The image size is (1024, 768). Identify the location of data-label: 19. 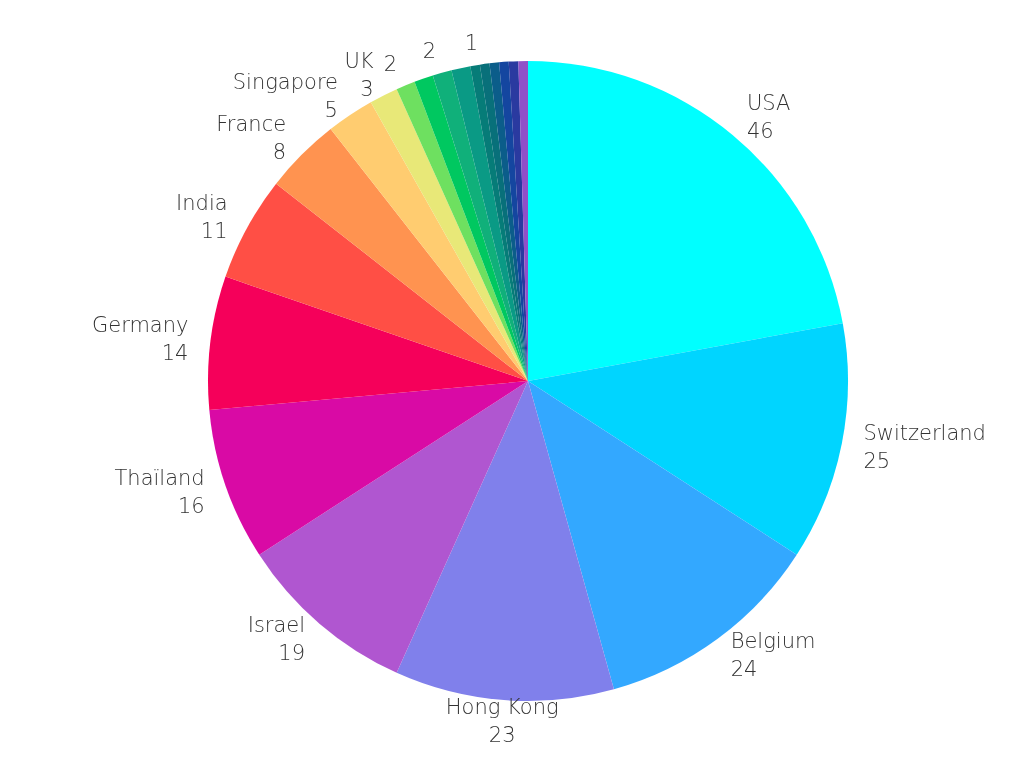
(292, 653).